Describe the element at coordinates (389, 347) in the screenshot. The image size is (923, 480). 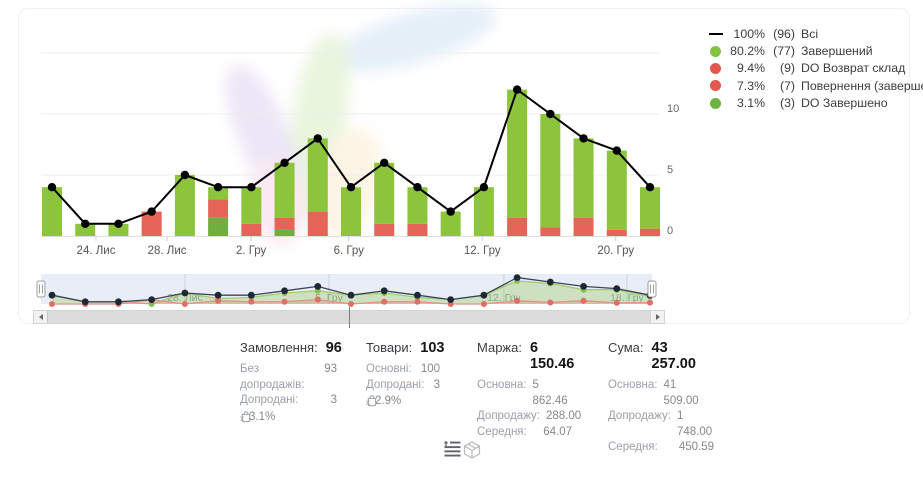
I see `stat-title: Товари:` at that location.